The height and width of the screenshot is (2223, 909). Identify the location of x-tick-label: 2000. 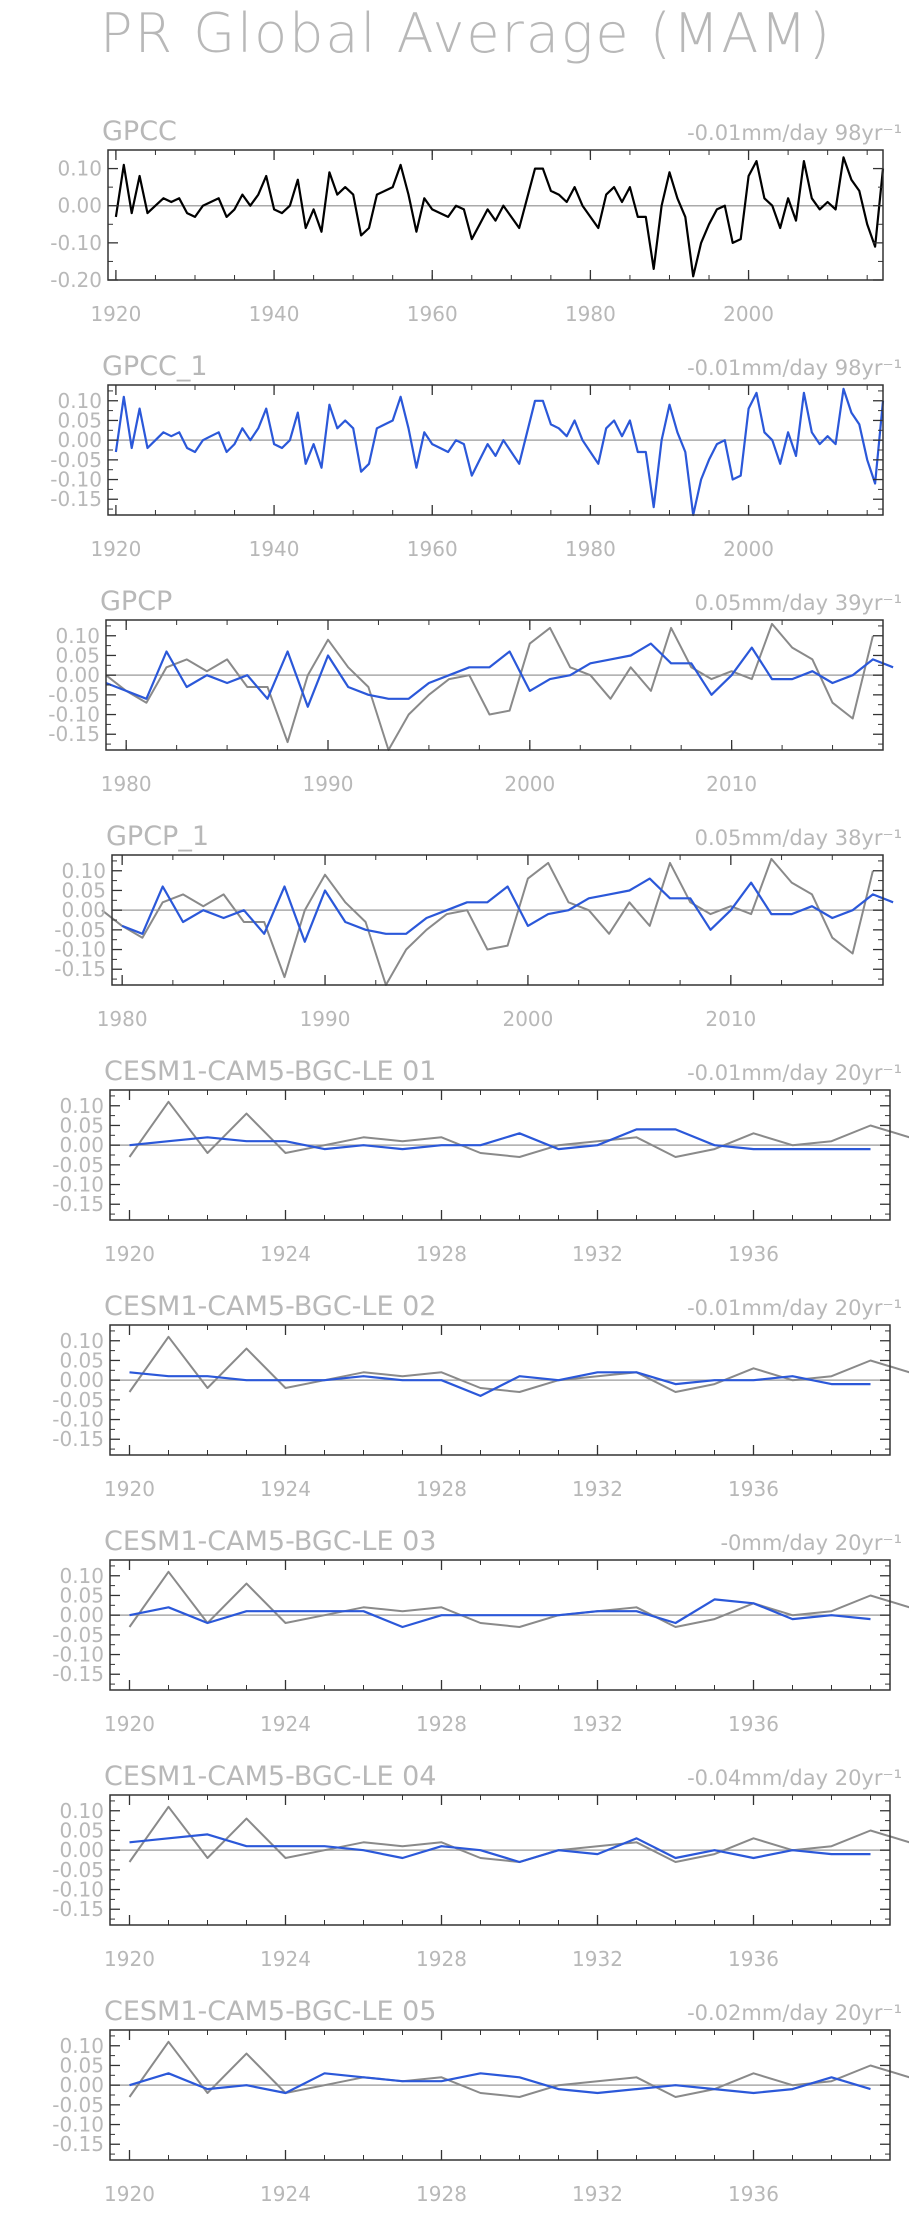
(529, 784).